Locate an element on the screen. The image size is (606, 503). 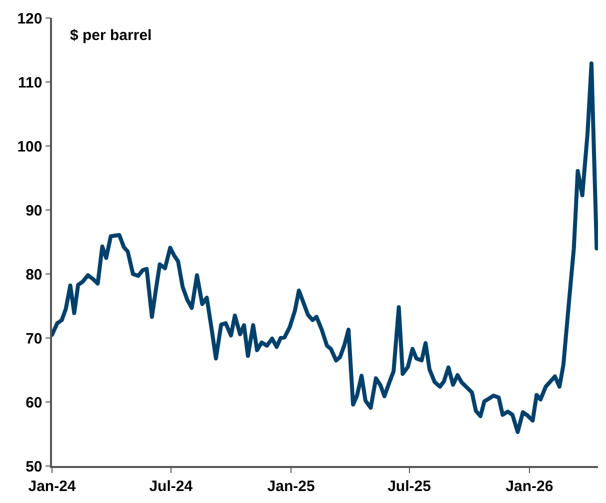
x-tick-label: Jan-26 is located at coordinates (530, 486).